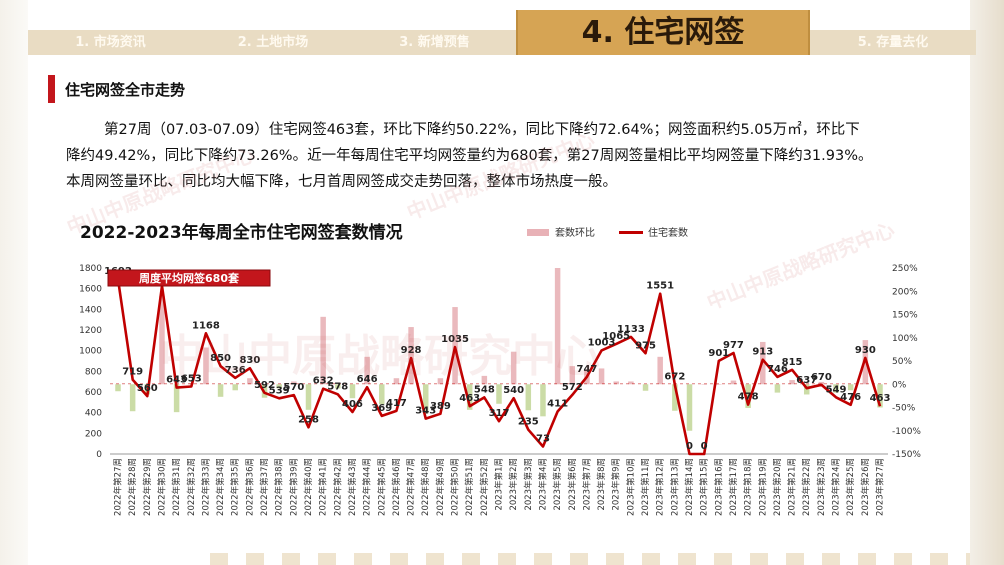 Image resolution: width=1004 pixels, height=565 pixels. I want to click on y-left-tick-3: 600, so click(93, 393).